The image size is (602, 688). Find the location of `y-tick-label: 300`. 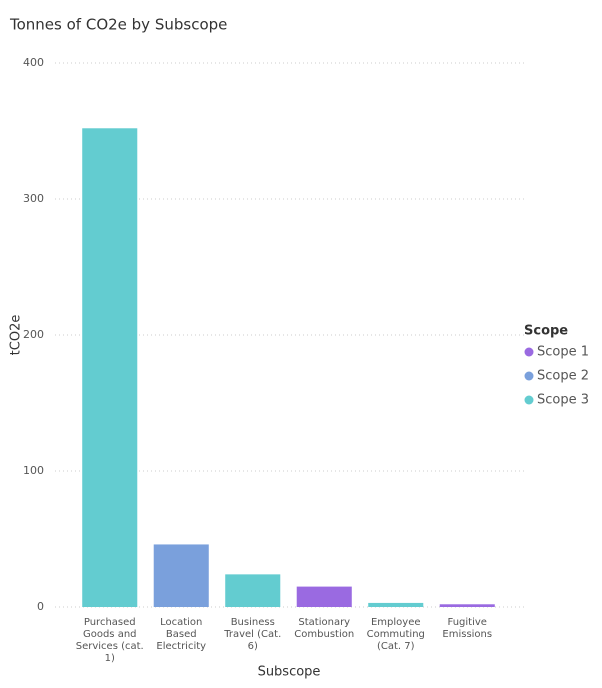

y-tick-label: 300 is located at coordinates (33, 198).